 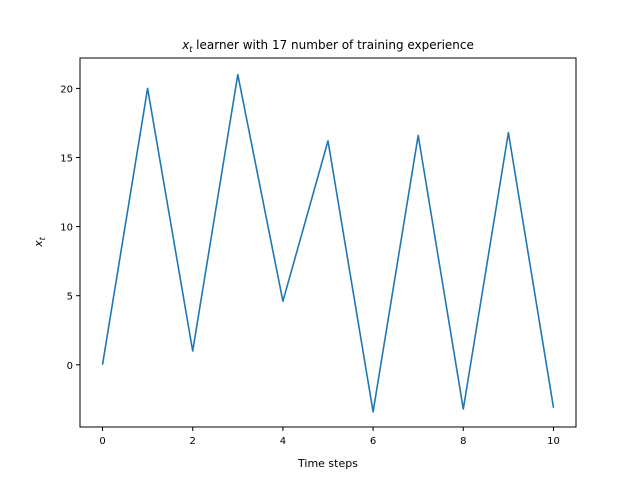 I want to click on x-axis: 0 2 4 6 8 10, so click(x=329, y=437).